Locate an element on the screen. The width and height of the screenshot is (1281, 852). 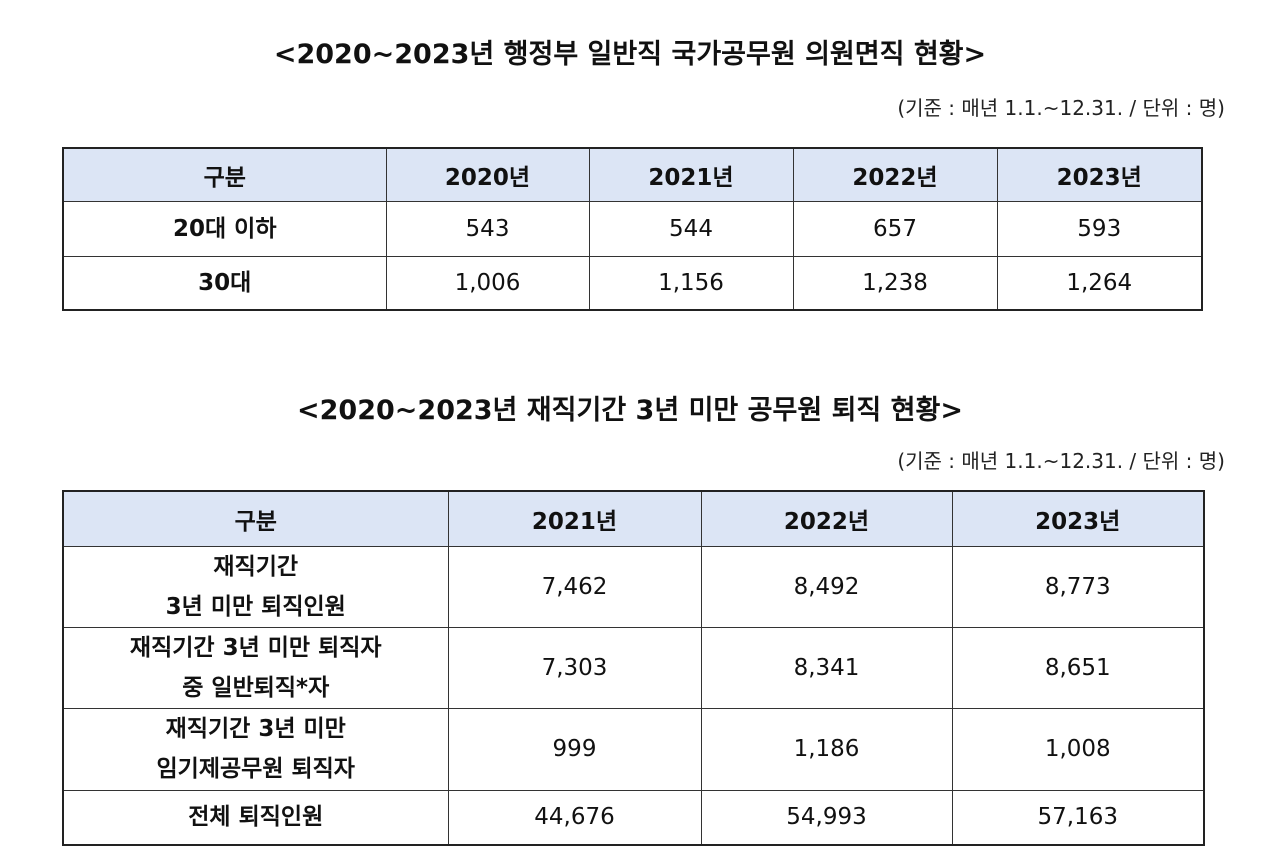
header-cell: 2020년 is located at coordinates (487, 174).